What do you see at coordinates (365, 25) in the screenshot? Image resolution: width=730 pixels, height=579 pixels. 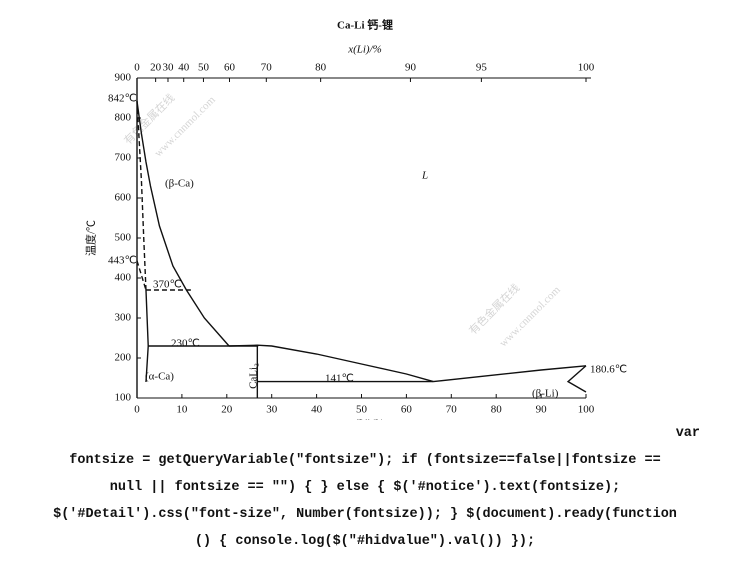 I see `title: Ca-Li 钙-锂` at bounding box center [365, 25].